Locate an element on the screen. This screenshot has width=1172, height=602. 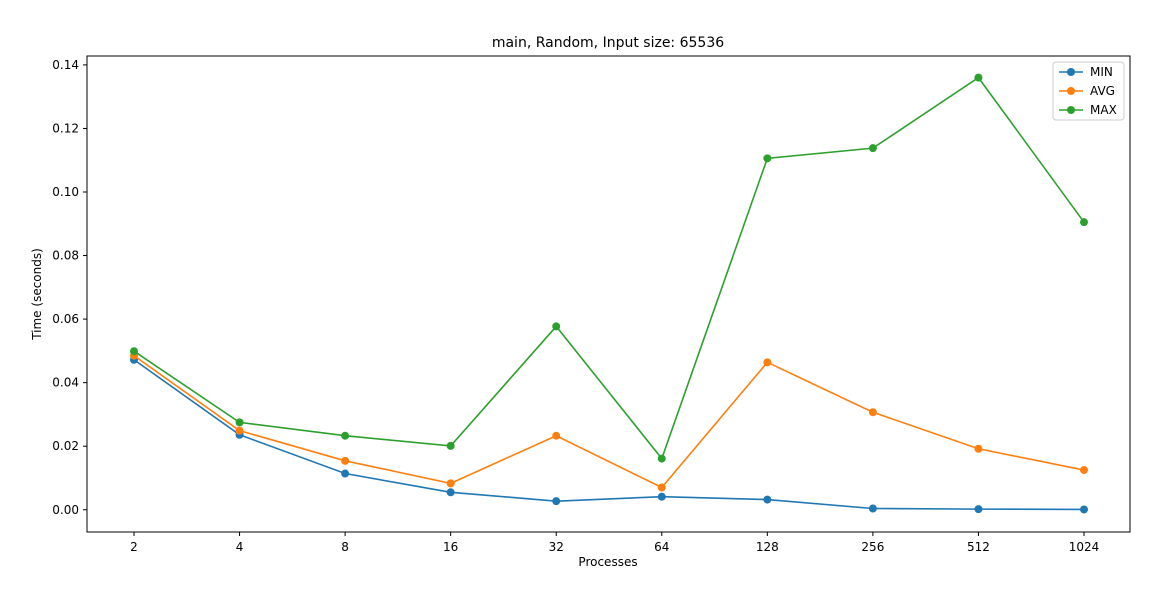
legend-label: AVG is located at coordinates (1102, 91).